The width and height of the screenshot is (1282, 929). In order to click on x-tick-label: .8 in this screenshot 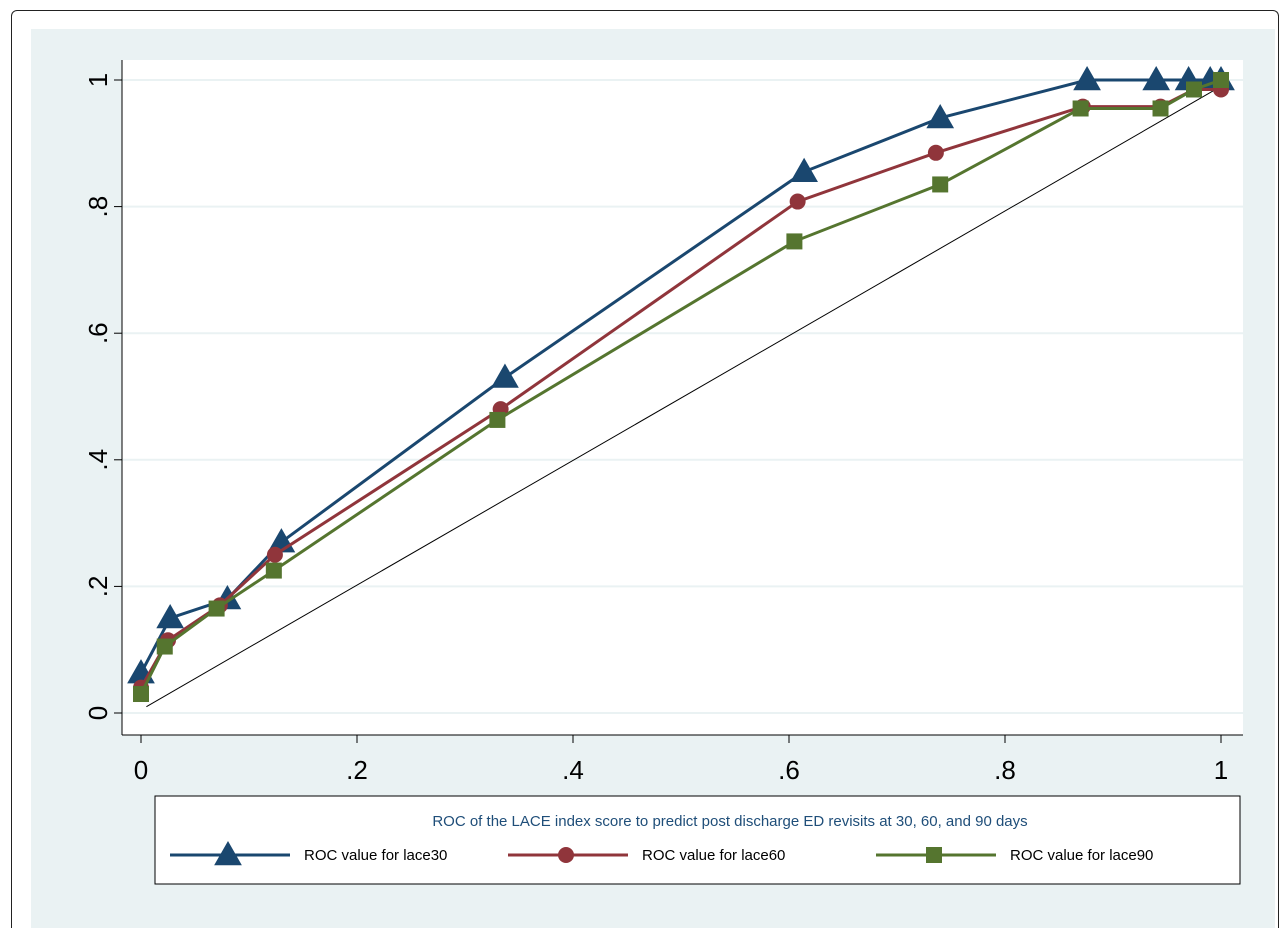, I will do `click(1005, 770)`.